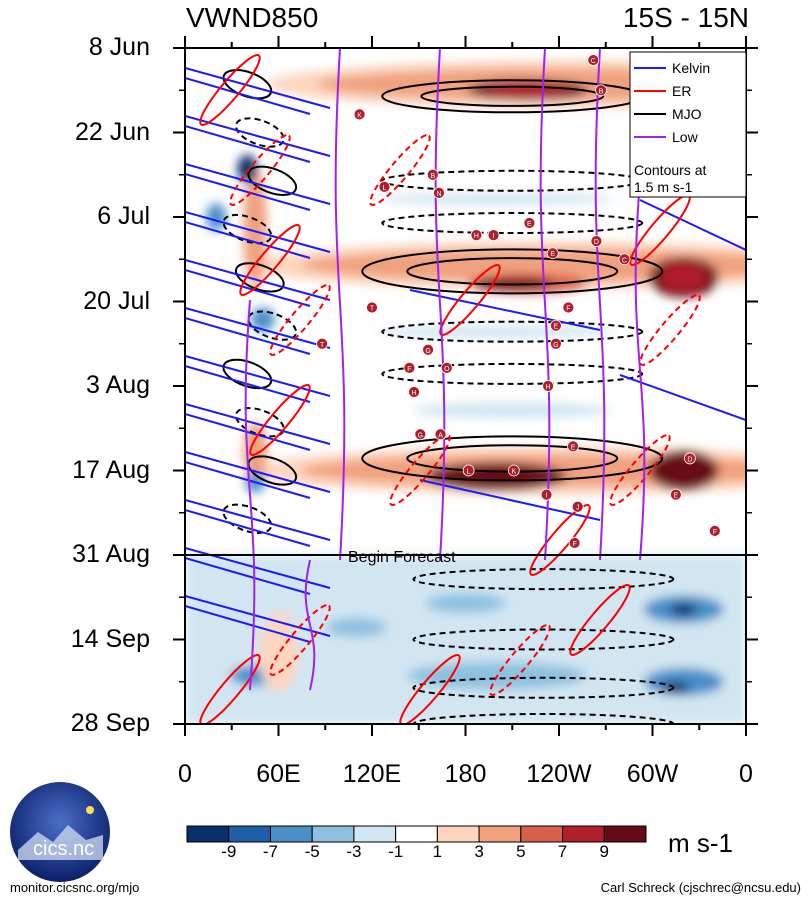 This screenshot has height=907, width=809. I want to click on title-right: 15S - 15N, so click(685, 17).